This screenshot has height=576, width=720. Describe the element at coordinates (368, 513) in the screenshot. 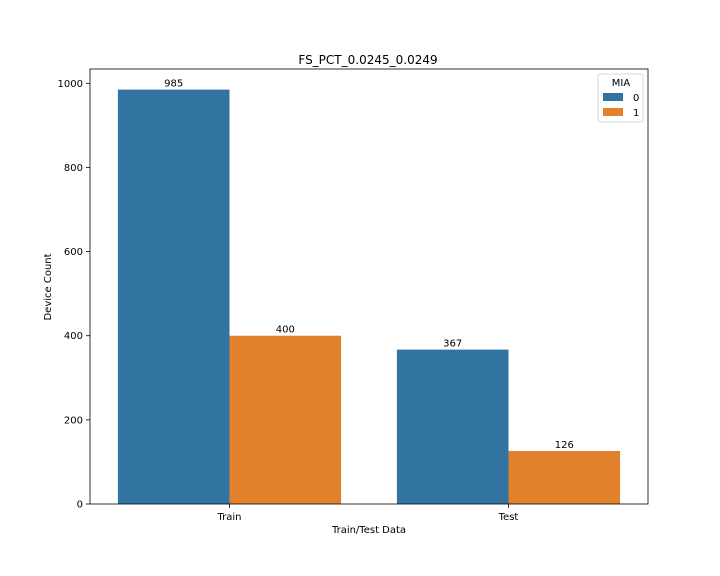

I see `x-axis: Train Test` at that location.